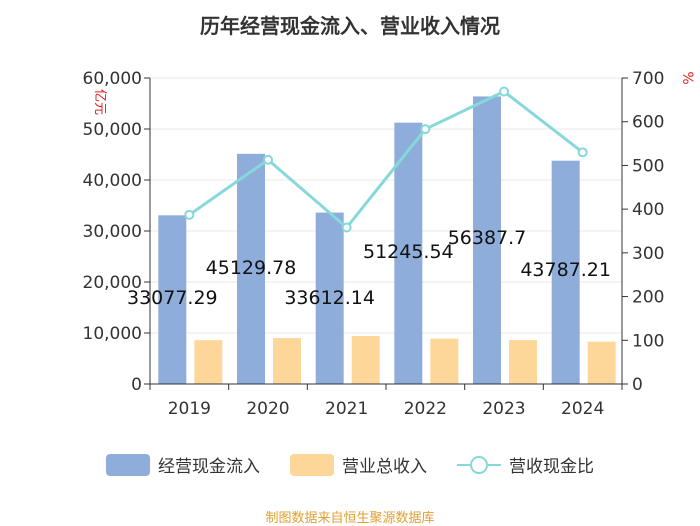 The image size is (700, 526). I want to click on data-label-cash-inflow-2024: 43787.21, so click(565, 270).